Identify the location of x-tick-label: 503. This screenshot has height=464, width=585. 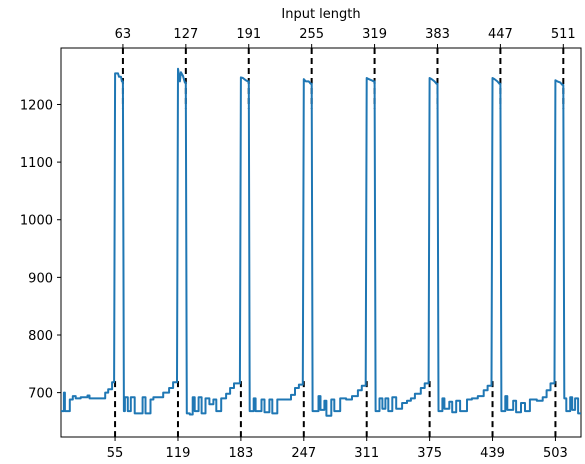
(555, 453).